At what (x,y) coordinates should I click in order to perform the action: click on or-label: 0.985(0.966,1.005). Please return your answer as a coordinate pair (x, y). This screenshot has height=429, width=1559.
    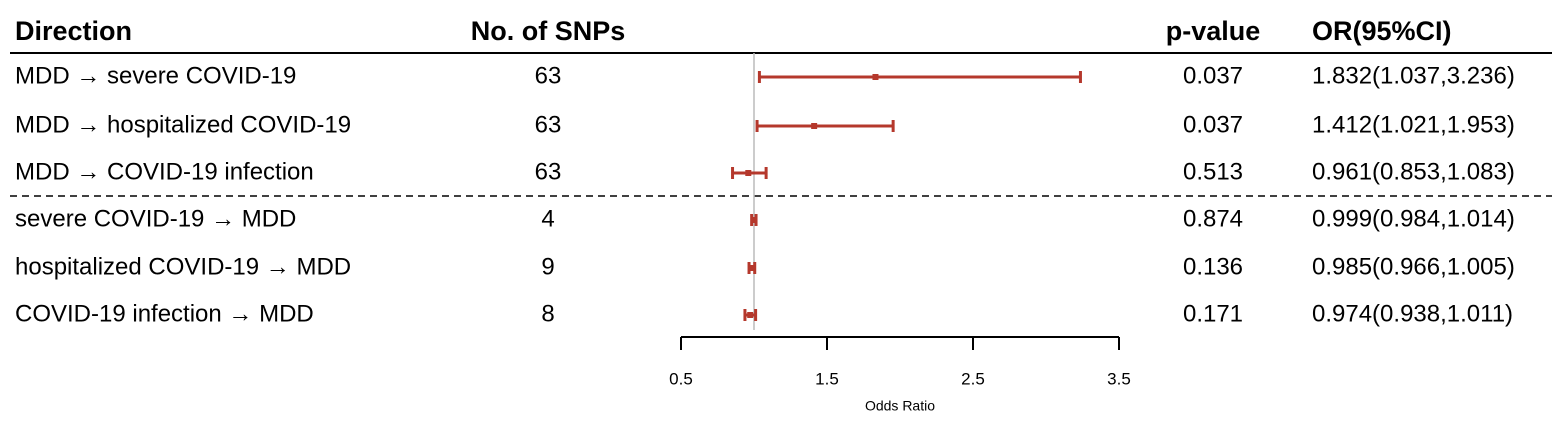
    Looking at the image, I should click on (1413, 266).